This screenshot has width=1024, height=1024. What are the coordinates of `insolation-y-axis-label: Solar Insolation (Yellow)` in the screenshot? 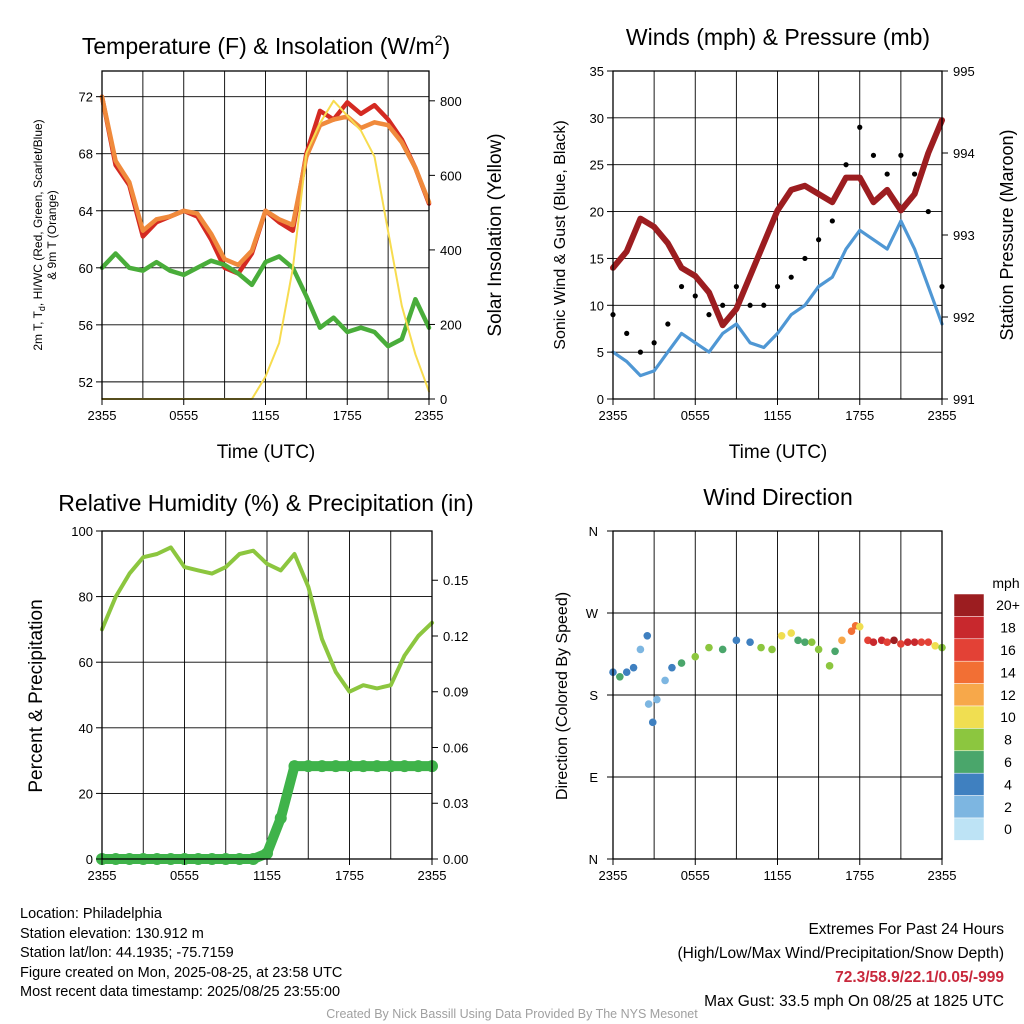 It's located at (495, 234).